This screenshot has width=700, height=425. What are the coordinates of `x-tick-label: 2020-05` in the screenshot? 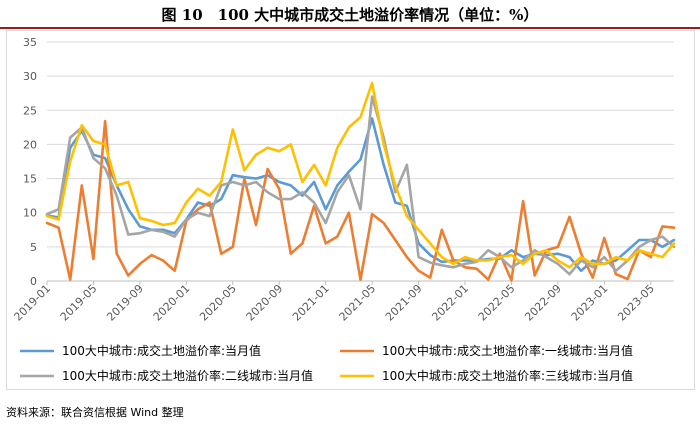 It's located at (218, 303).